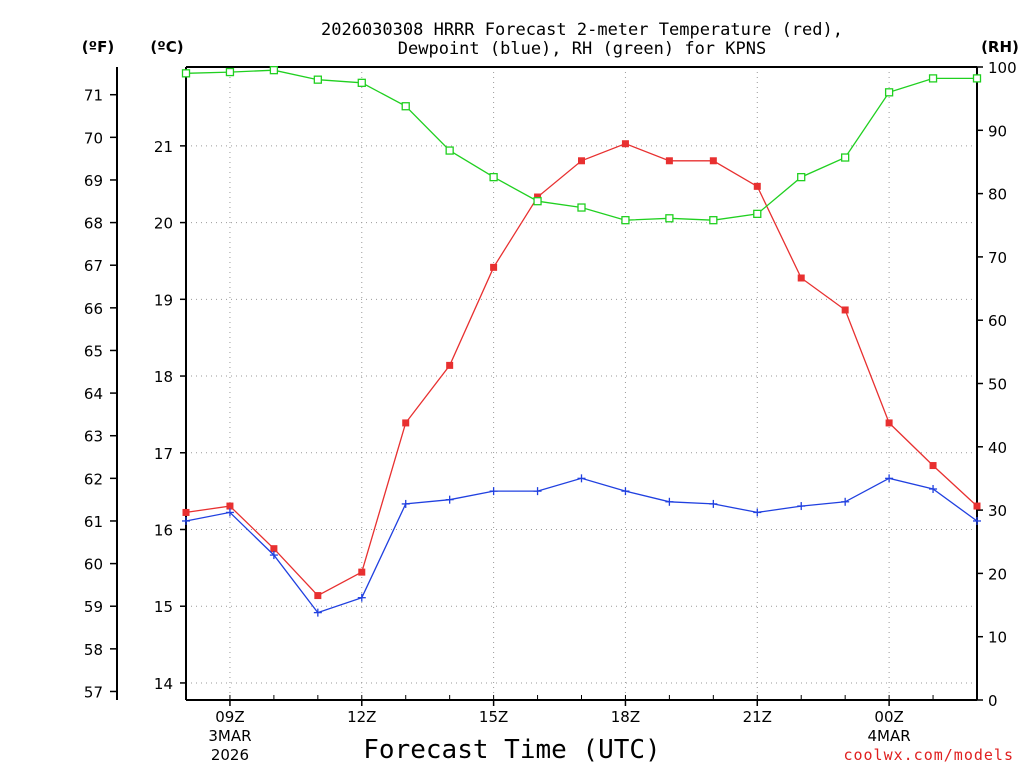 Image resolution: width=1024 pixels, height=768 pixels. I want to click on fahrenheit-tick-label: 69, so click(93, 181).